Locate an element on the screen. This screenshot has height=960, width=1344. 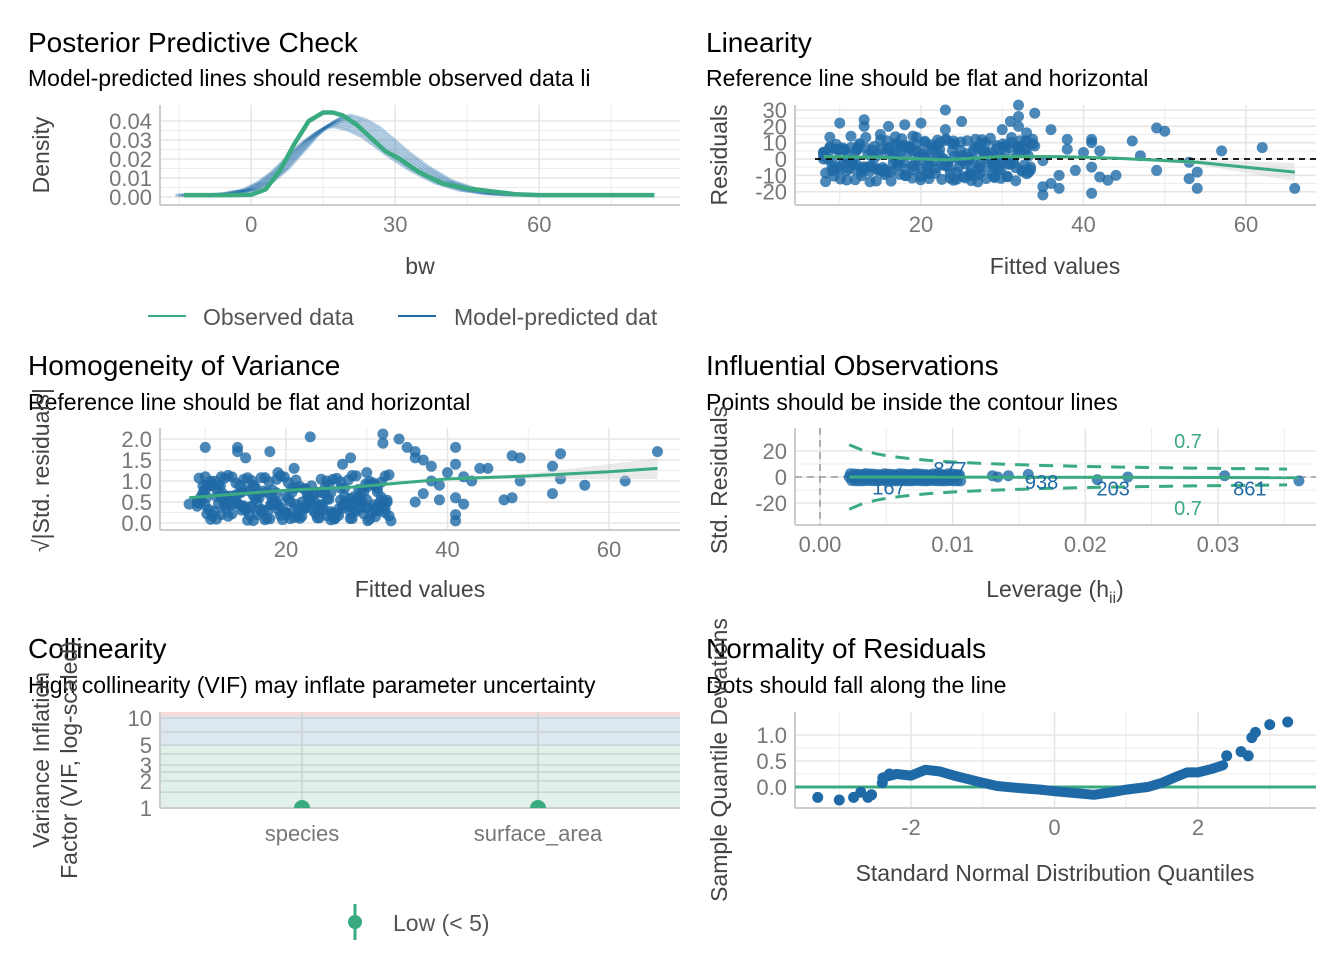
y-tick-label: 0.03 is located at coordinates (130, 140).